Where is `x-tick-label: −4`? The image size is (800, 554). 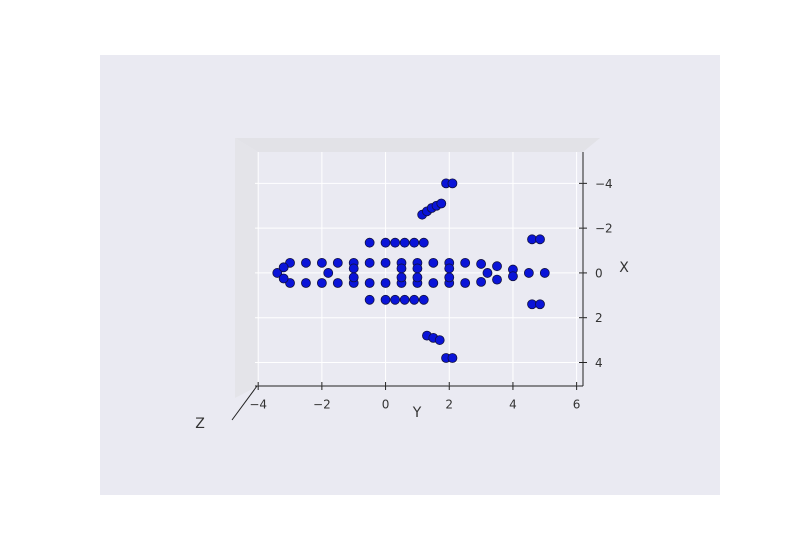
x-tick-label: −4 is located at coordinates (258, 405).